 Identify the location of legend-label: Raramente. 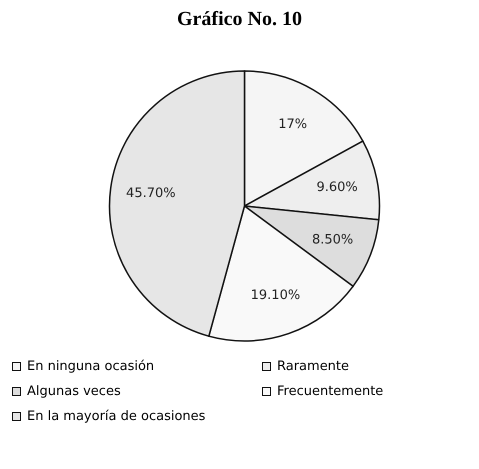
(313, 366).